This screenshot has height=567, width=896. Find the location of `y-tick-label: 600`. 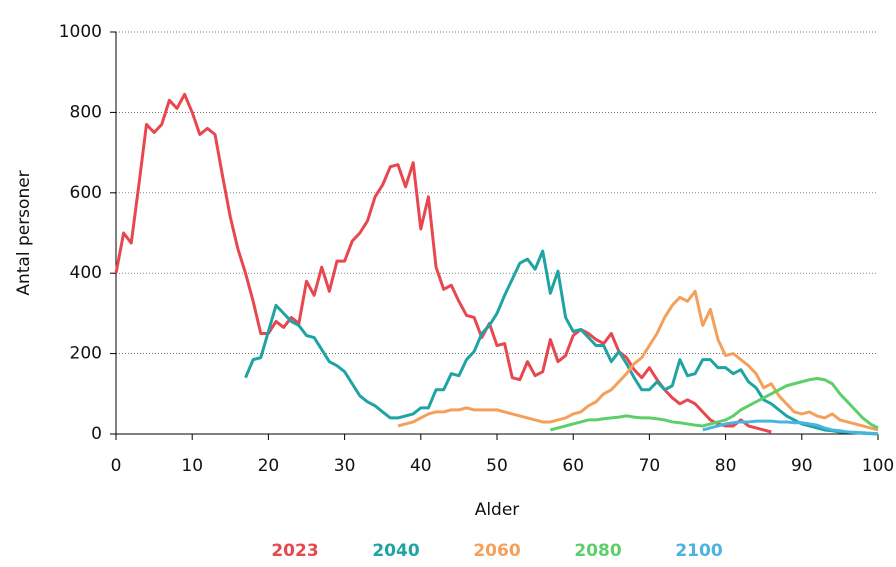

y-tick-label: 600 is located at coordinates (86, 193).